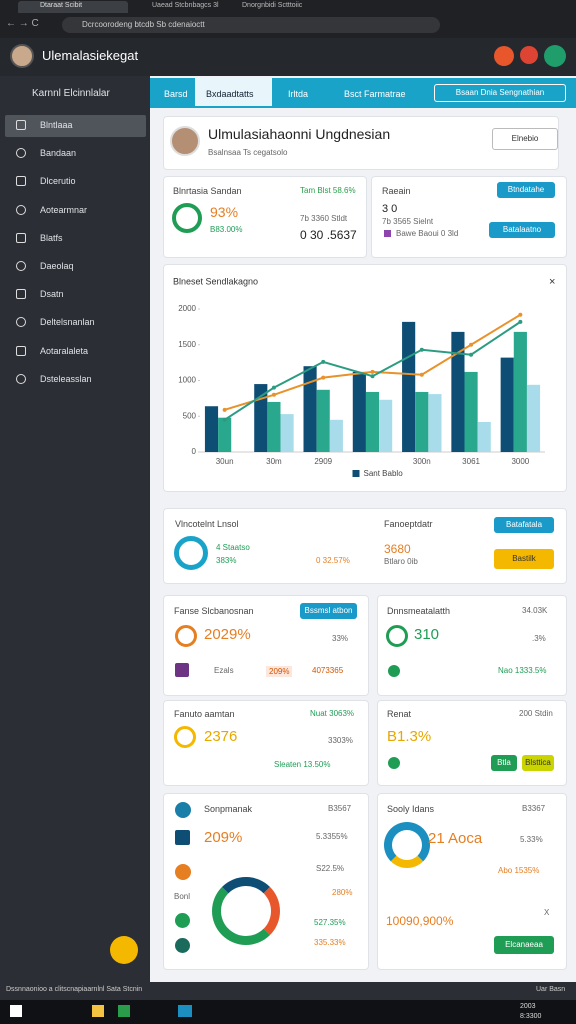  I want to click on address-bar, so click(251, 25).